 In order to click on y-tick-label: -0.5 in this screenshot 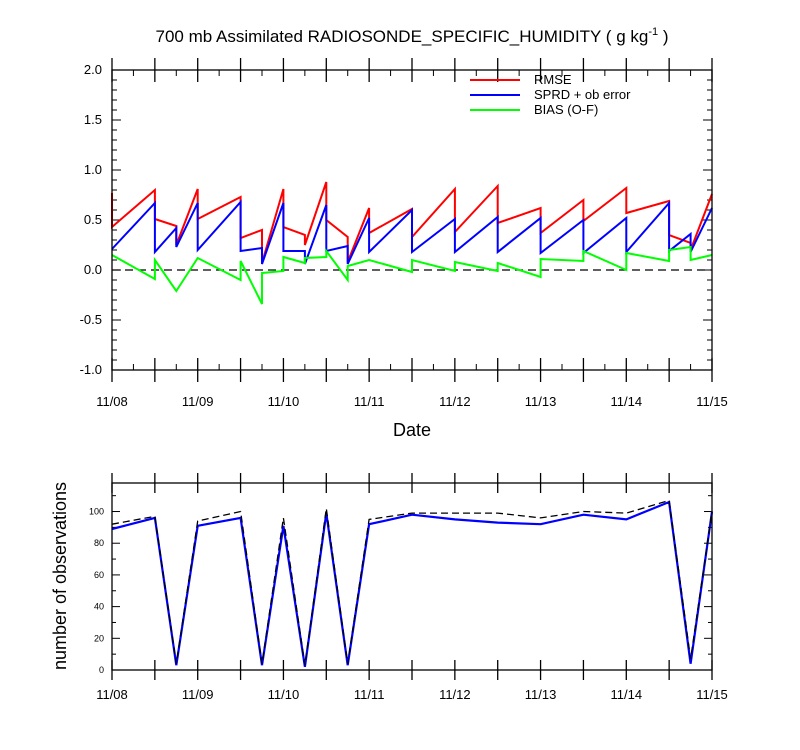, I will do `click(91, 319)`.